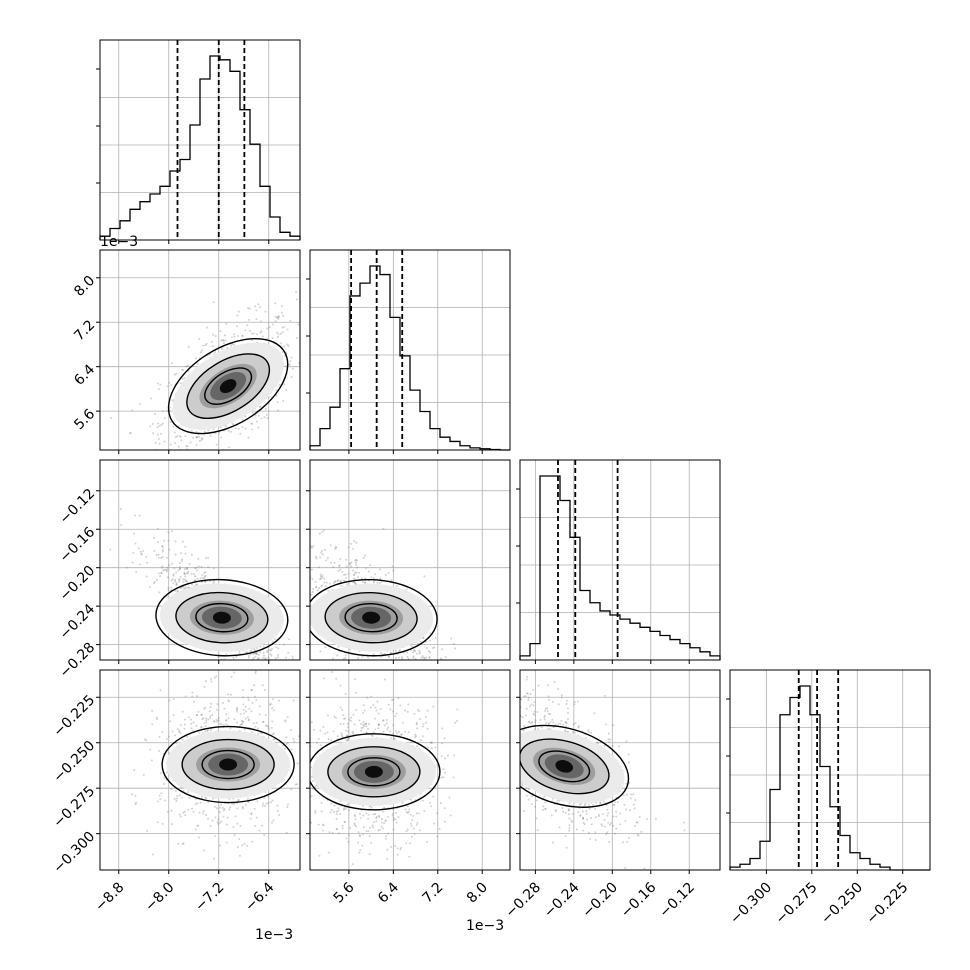 The width and height of the screenshot is (970, 970). Describe the element at coordinates (78, 545) in the screenshot. I see `y-tick-label: −0.16` at that location.